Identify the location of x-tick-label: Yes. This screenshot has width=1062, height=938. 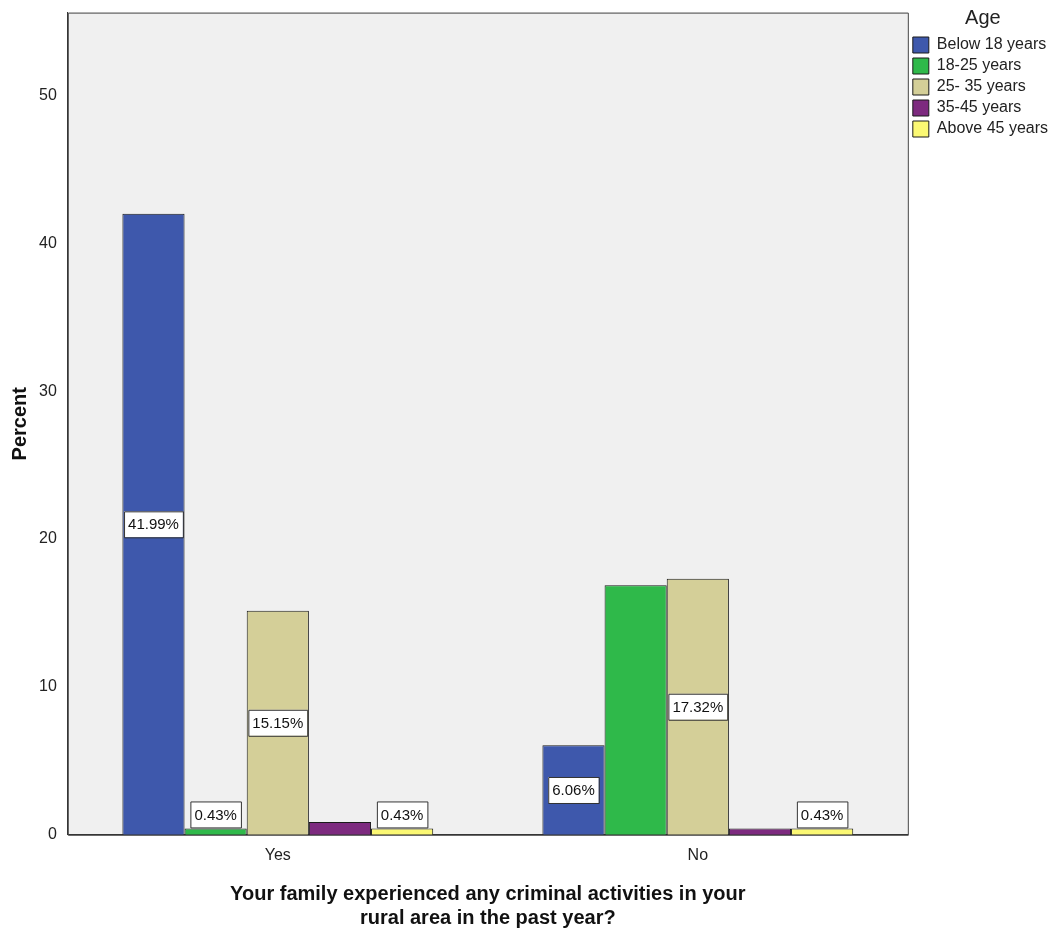
(277, 854).